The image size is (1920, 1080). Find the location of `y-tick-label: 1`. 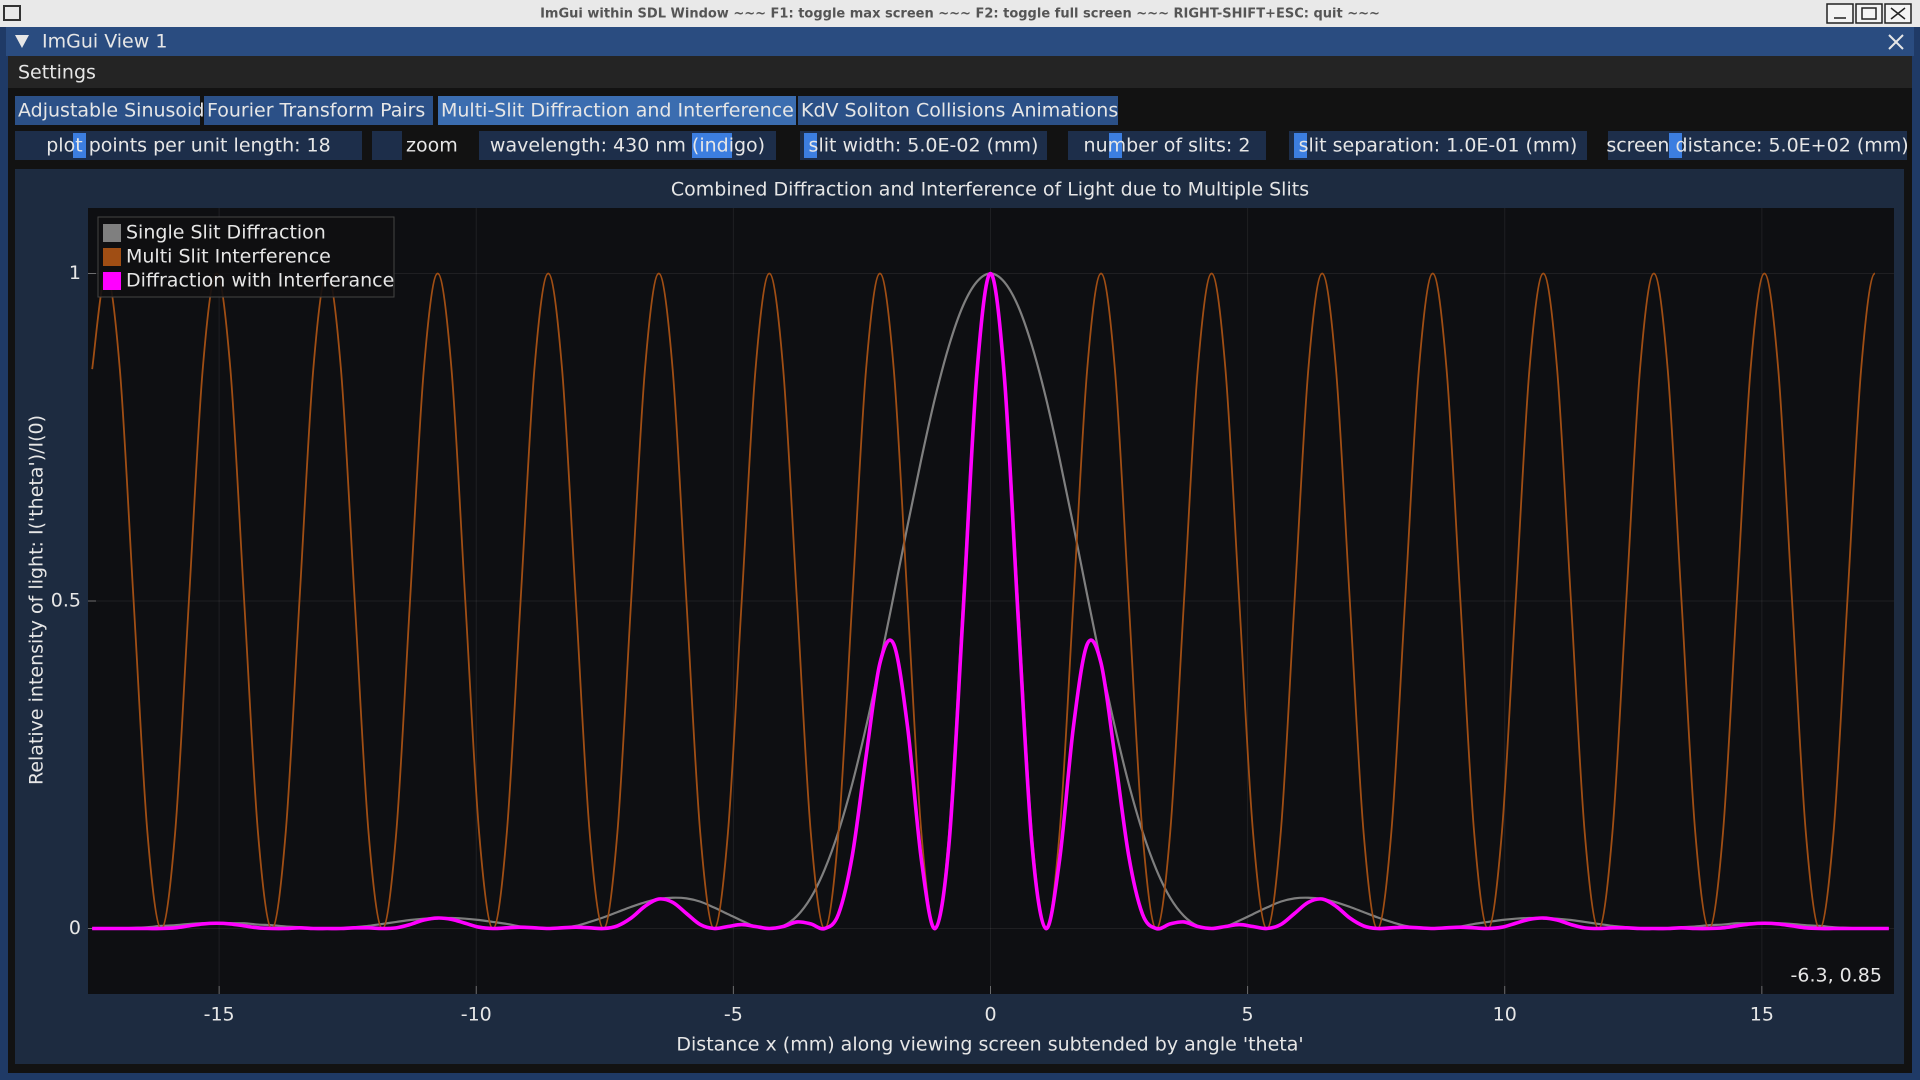

y-tick-label: 1 is located at coordinates (75, 273).